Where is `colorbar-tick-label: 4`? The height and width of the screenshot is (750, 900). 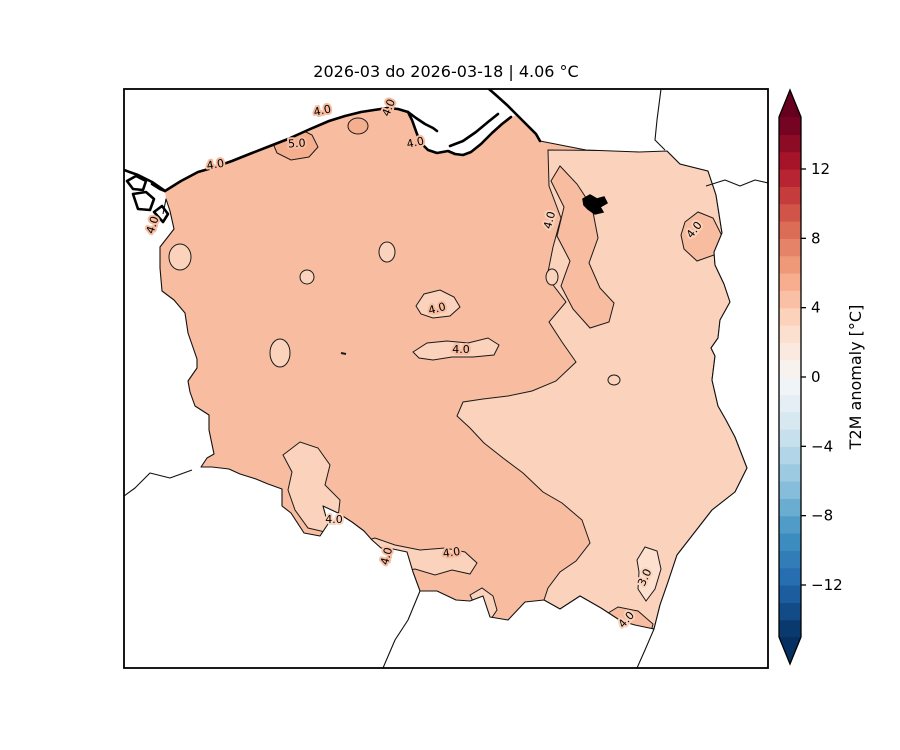 colorbar-tick-label: 4 is located at coordinates (816, 308).